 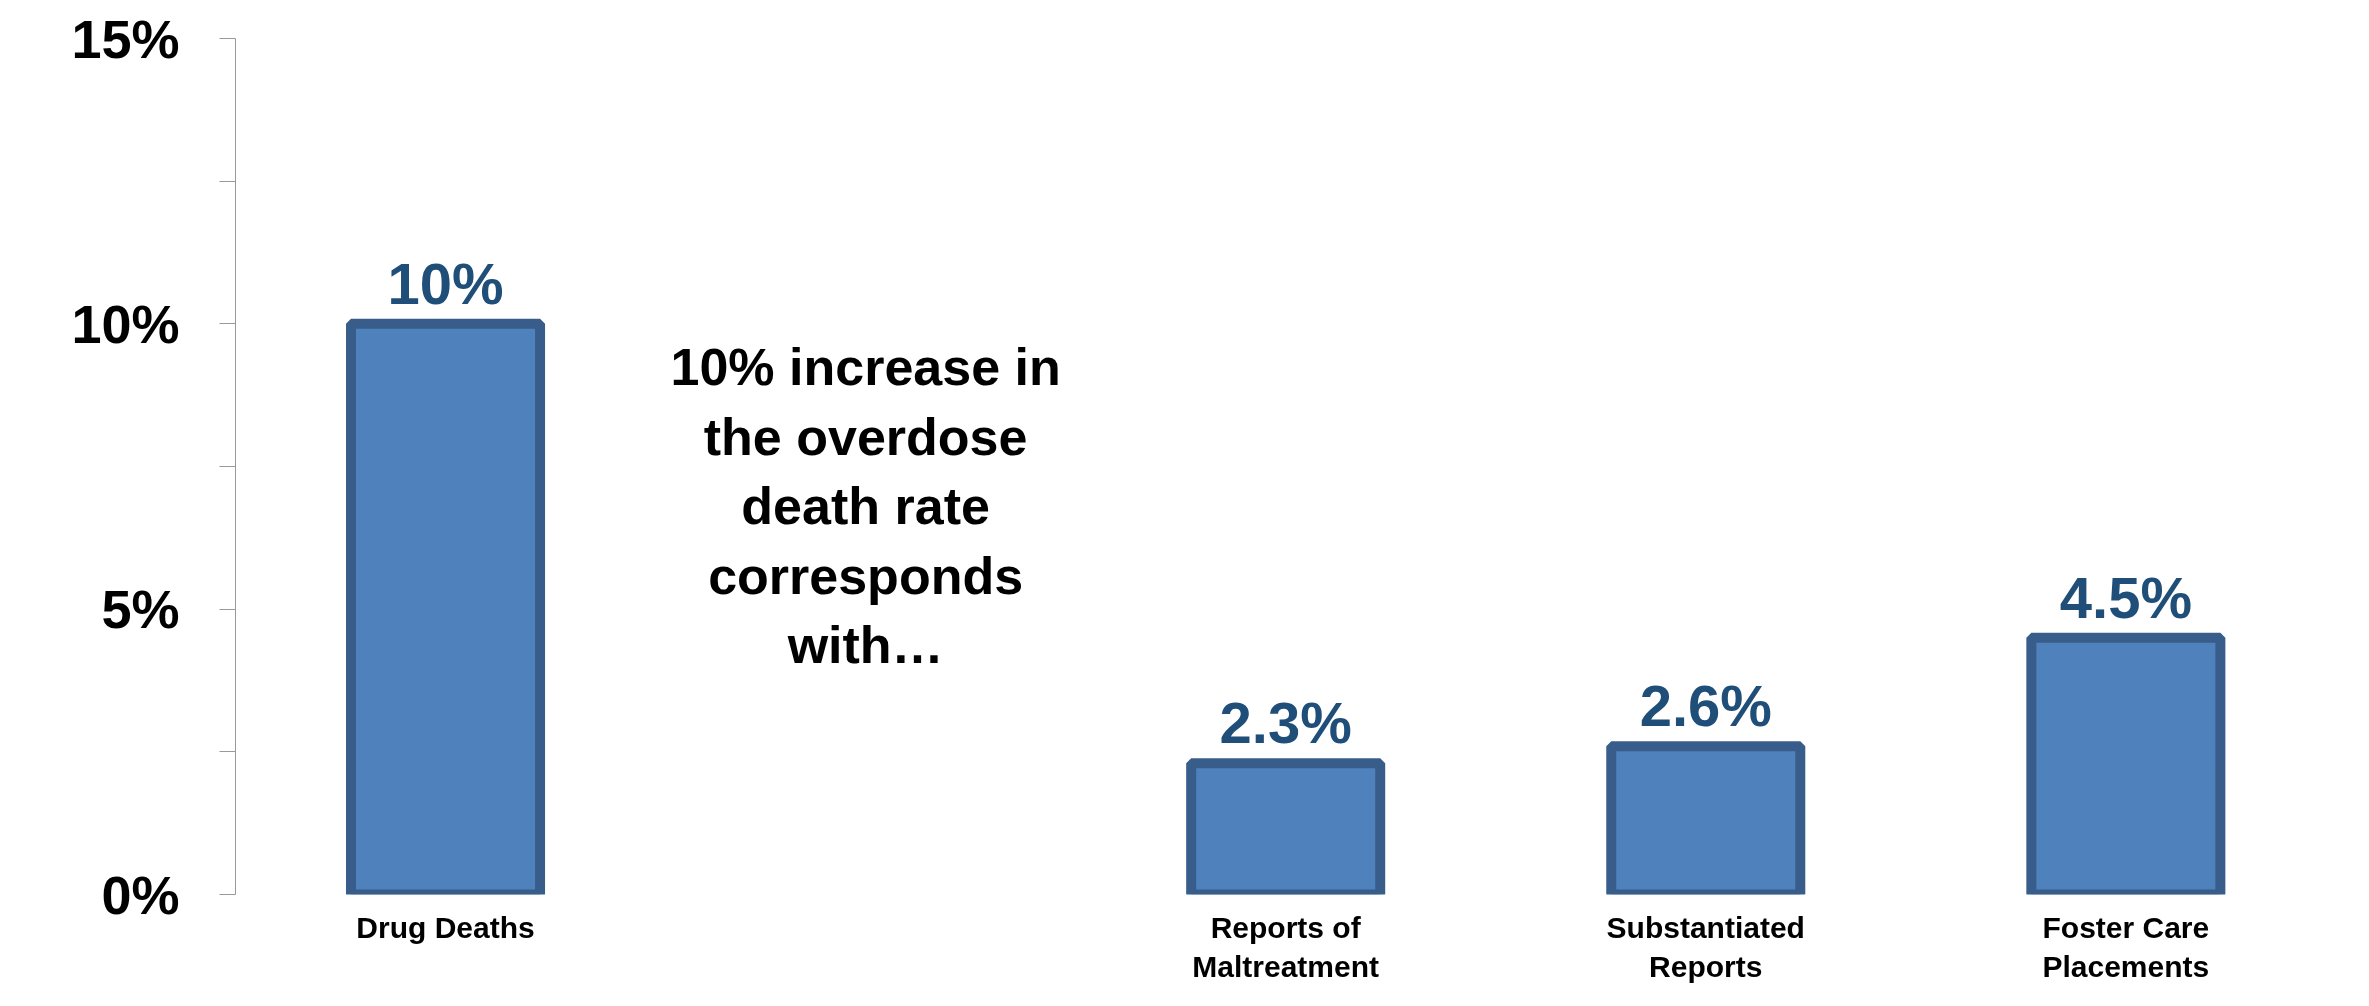 I want to click on data-label: 10%, so click(x=445, y=283).